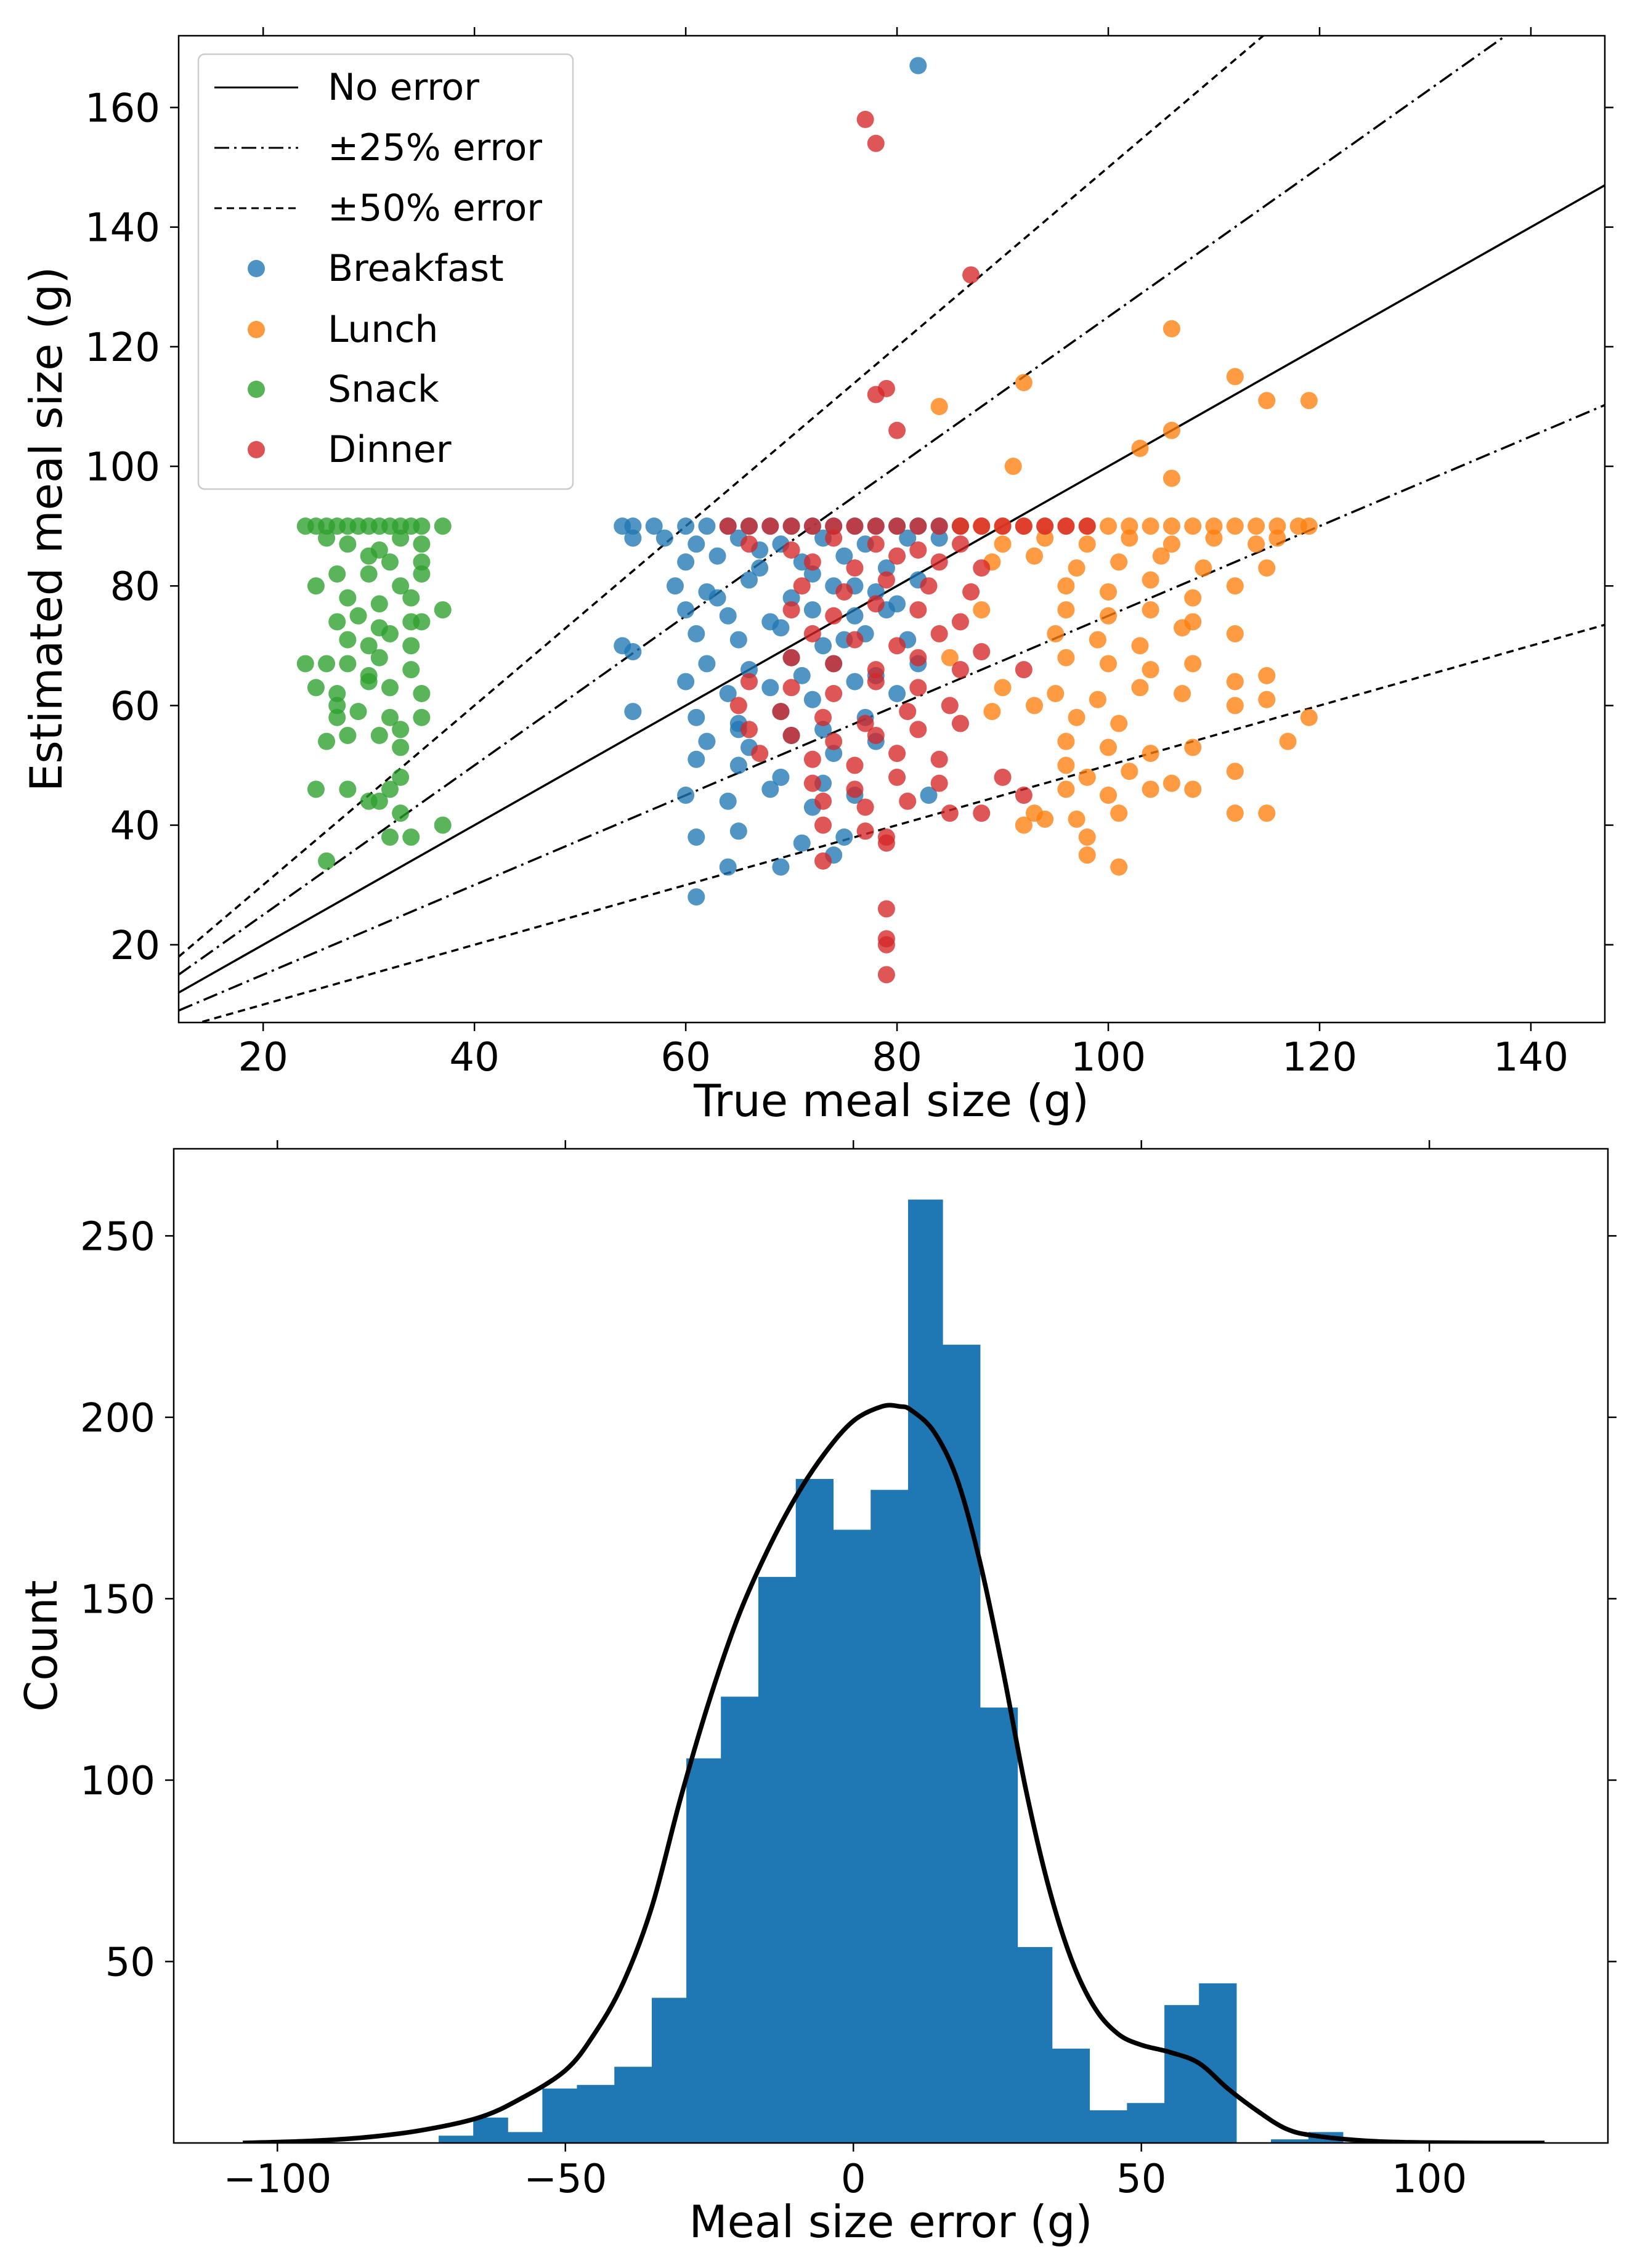 The image size is (1627, 2268). What do you see at coordinates (41, 1646) in the screenshot?
I see `histogram-y-axis-label: Count` at bounding box center [41, 1646].